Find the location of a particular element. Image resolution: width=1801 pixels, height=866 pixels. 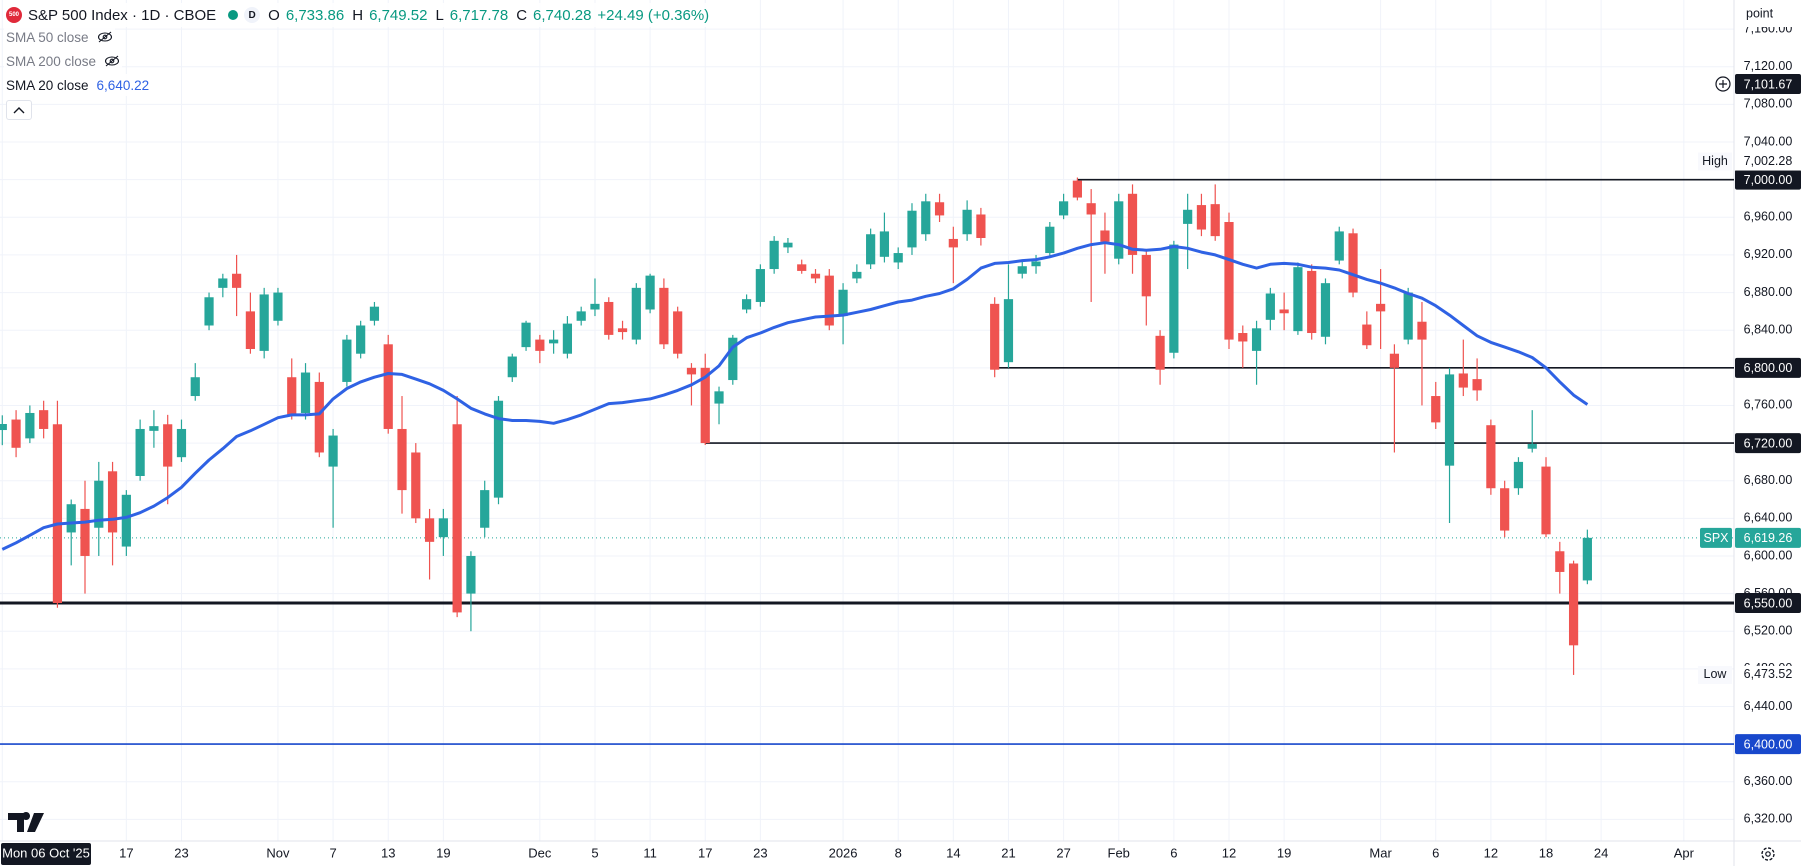

ohlc-key: L is located at coordinates (439, 15).